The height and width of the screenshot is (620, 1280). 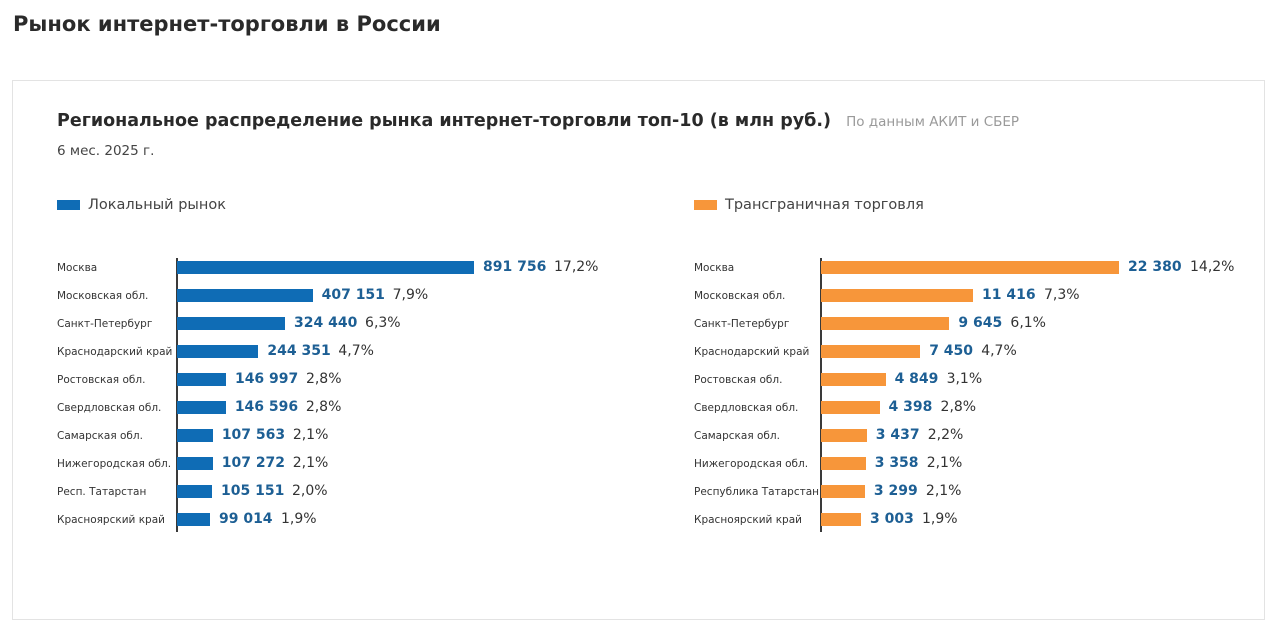 What do you see at coordinates (177, 395) in the screenshot?
I see `local-axis-line` at bounding box center [177, 395].